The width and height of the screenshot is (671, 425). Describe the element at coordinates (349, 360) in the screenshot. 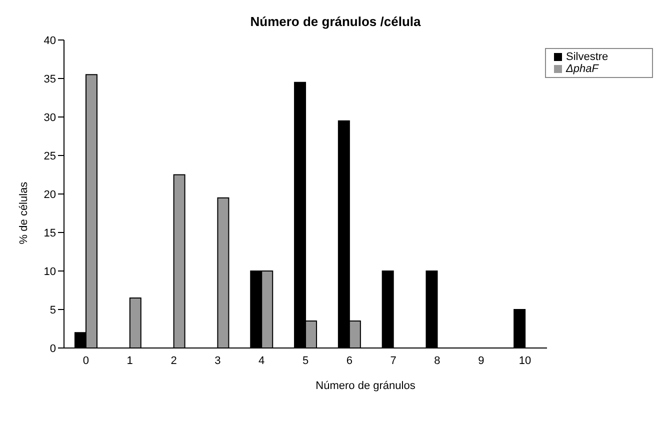

I see `x-tick-label: 6` at that location.